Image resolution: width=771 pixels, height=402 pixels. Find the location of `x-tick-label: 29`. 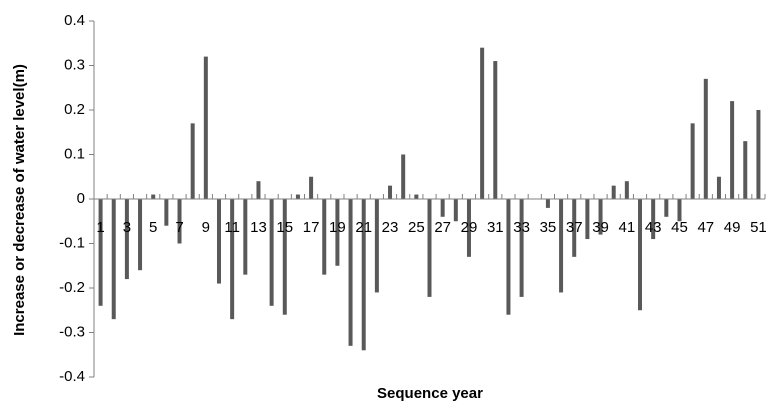

x-tick-label: 29 is located at coordinates (469, 227).